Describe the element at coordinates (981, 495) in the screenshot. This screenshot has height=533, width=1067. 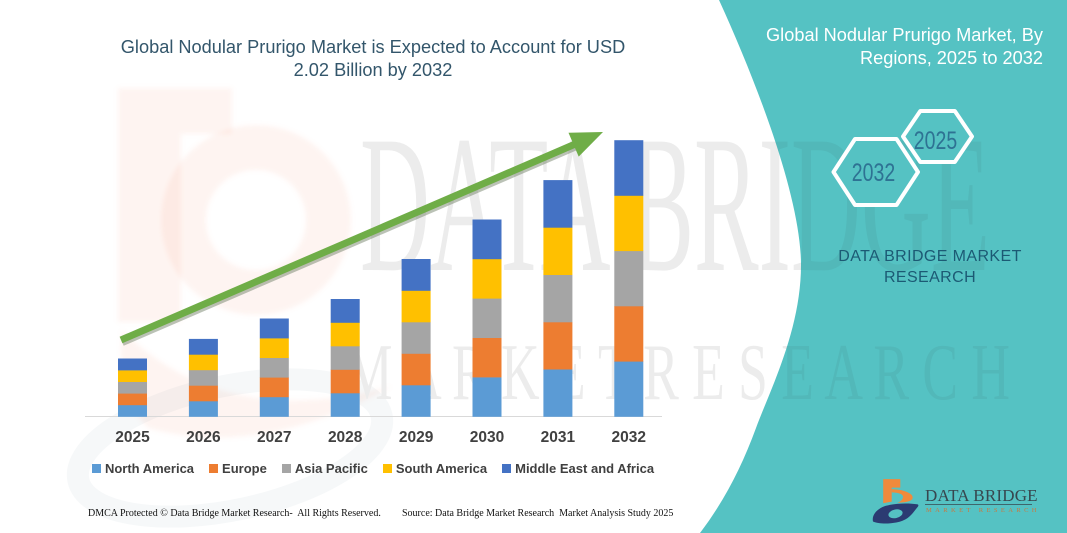
I see `svg-text: DATA BRIDGE` at that location.